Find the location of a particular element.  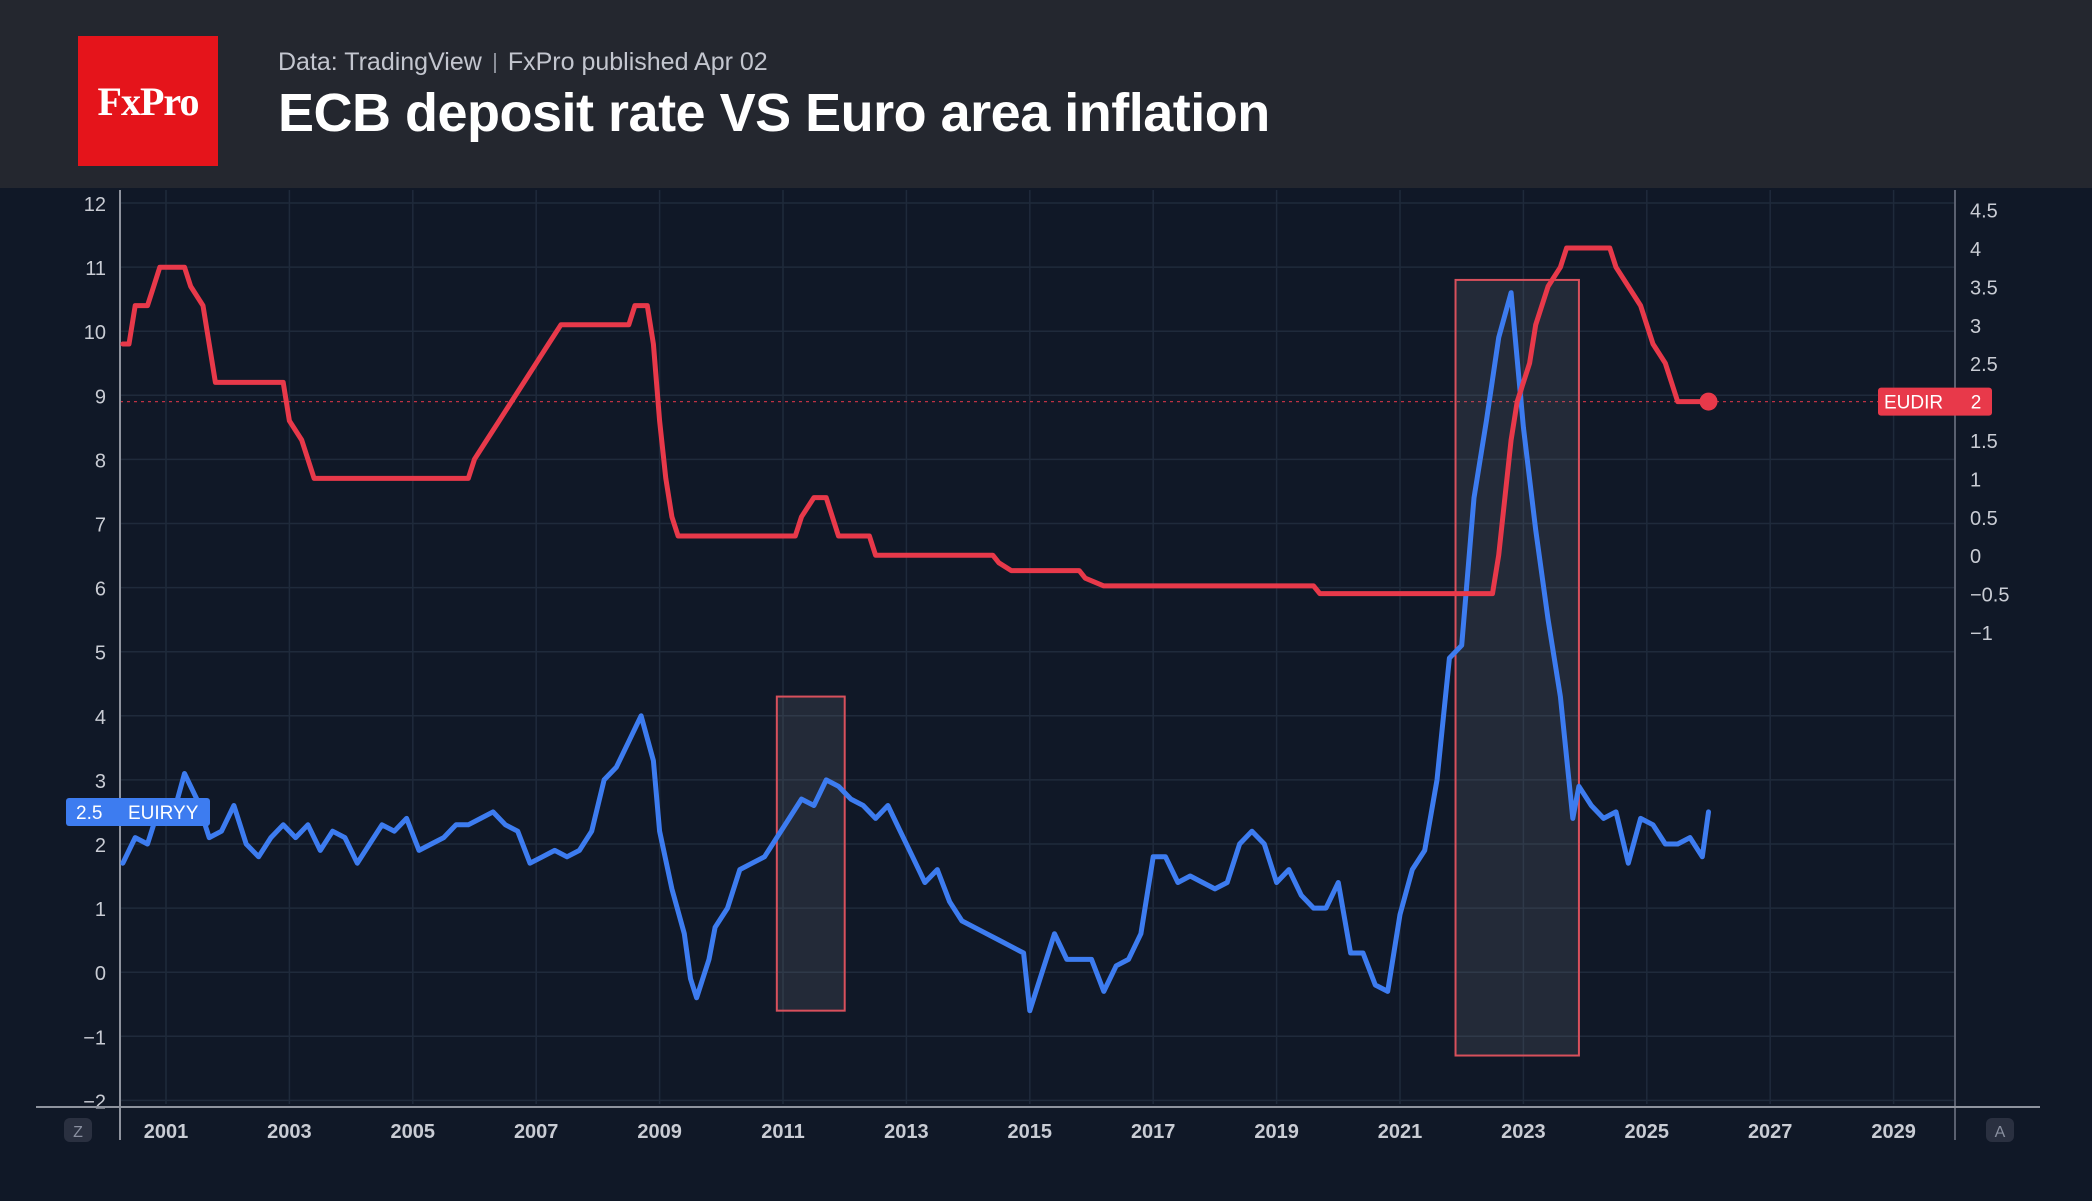

x-tick-label: 2001 is located at coordinates (166, 1132).